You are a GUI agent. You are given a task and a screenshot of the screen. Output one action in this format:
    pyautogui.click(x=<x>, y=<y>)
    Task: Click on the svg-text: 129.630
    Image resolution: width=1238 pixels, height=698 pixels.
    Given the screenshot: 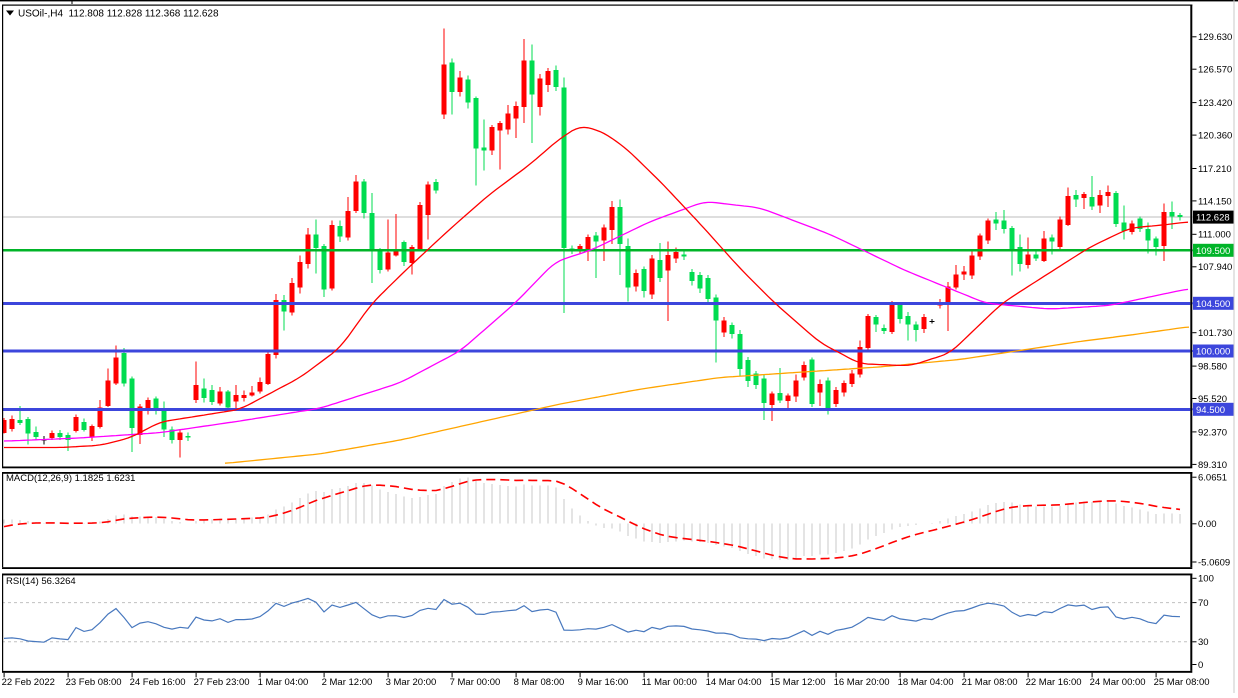 What is the action you would take?
    pyautogui.click(x=1215, y=37)
    